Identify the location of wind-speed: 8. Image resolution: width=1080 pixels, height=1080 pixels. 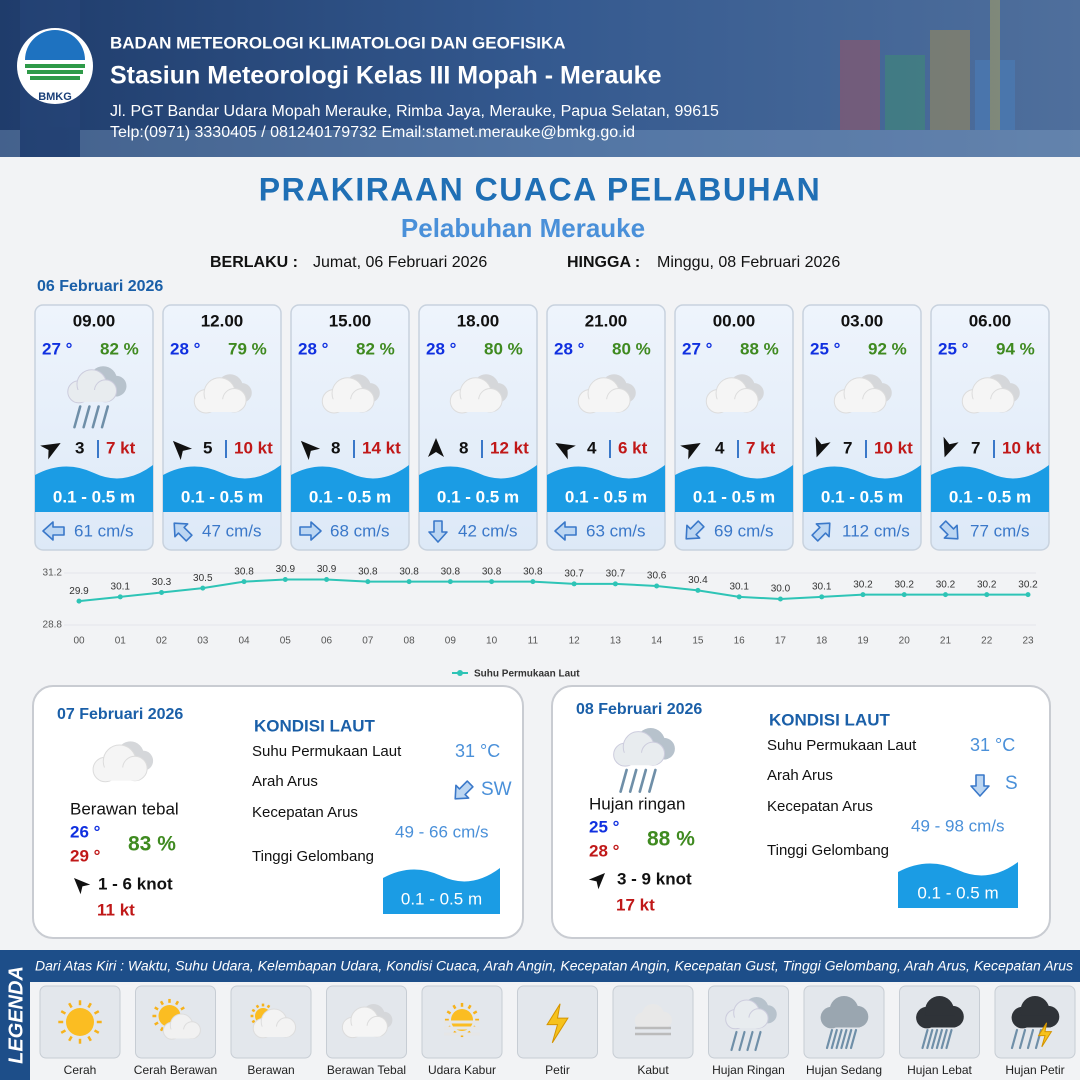
(463, 447).